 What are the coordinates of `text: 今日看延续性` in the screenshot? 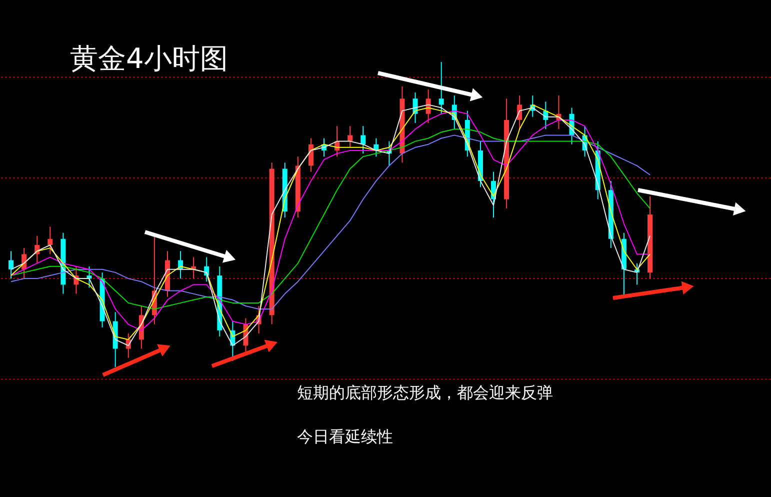 It's located at (345, 436).